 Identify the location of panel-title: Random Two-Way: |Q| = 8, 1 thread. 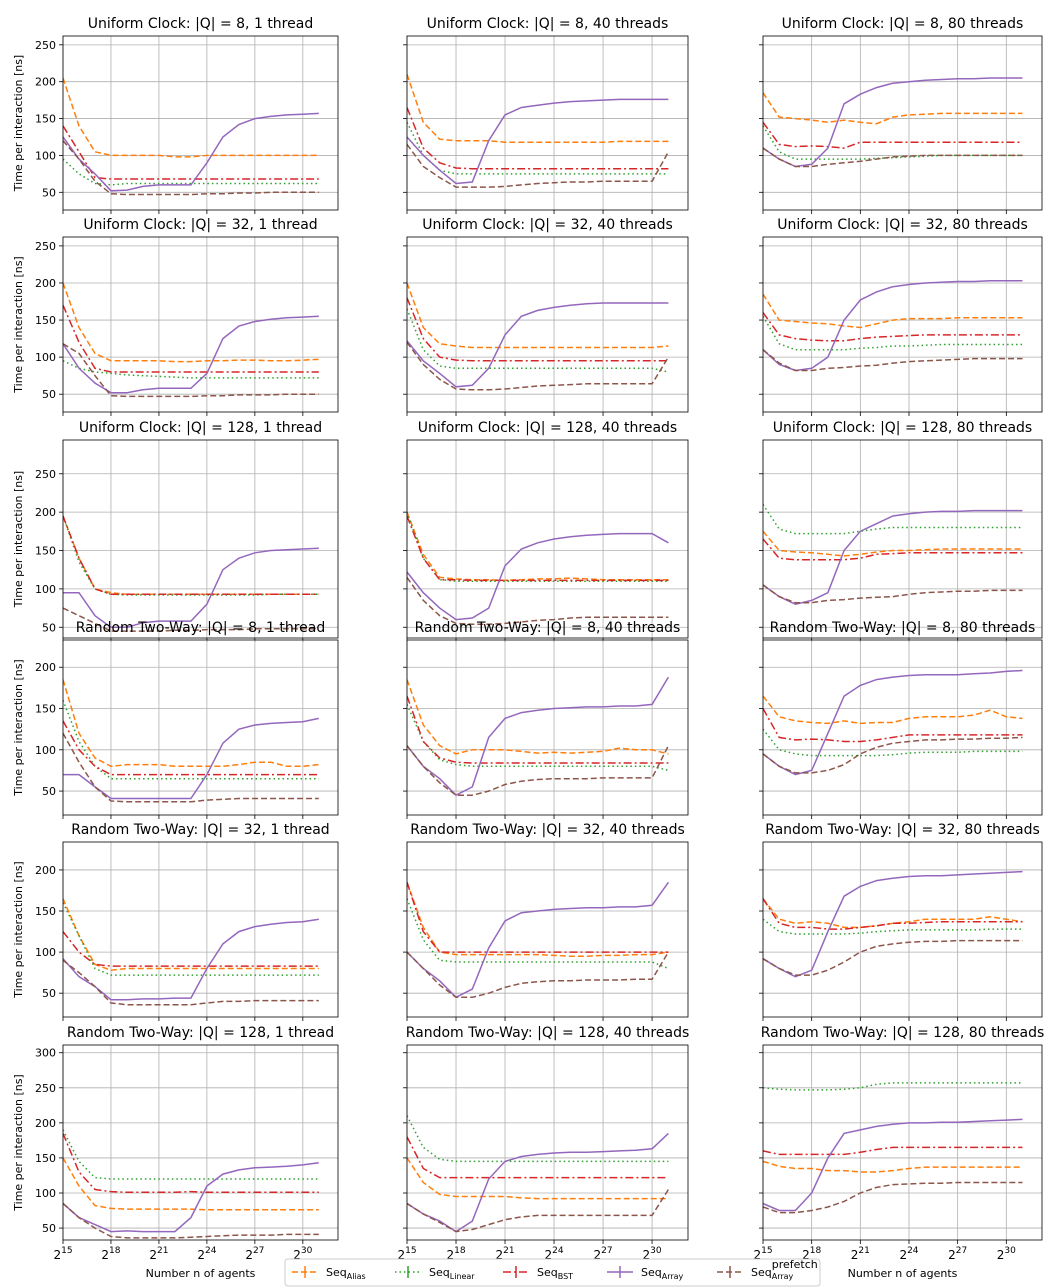
(201, 628).